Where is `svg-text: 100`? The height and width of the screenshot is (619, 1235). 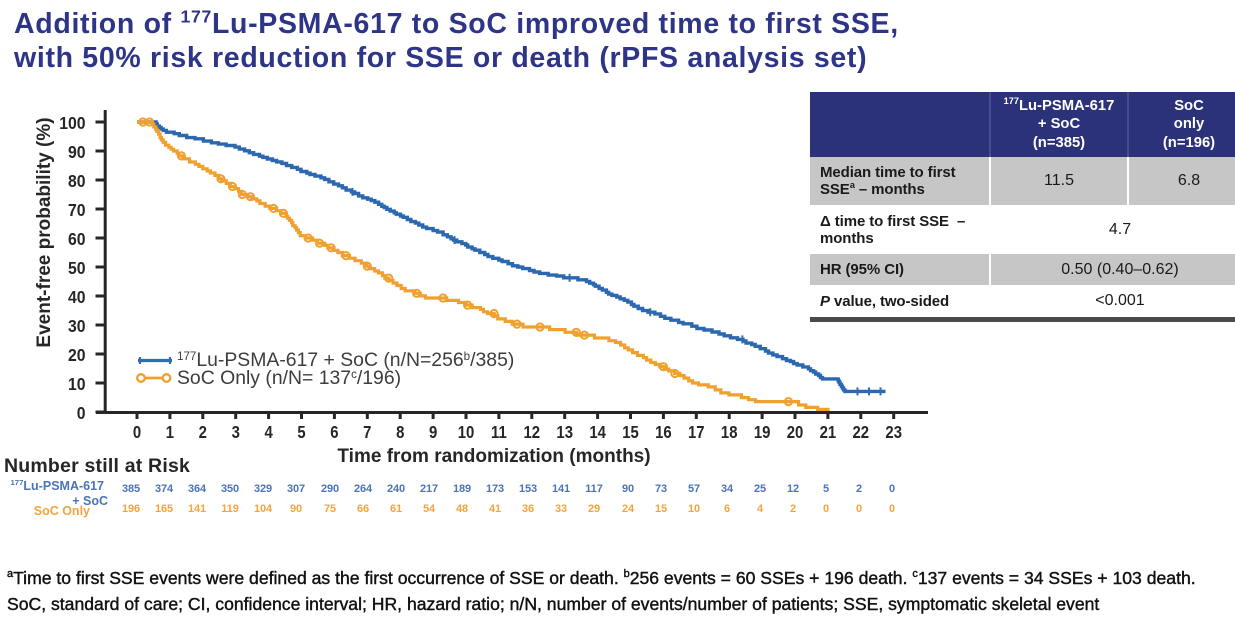
svg-text: 100 is located at coordinates (72, 123).